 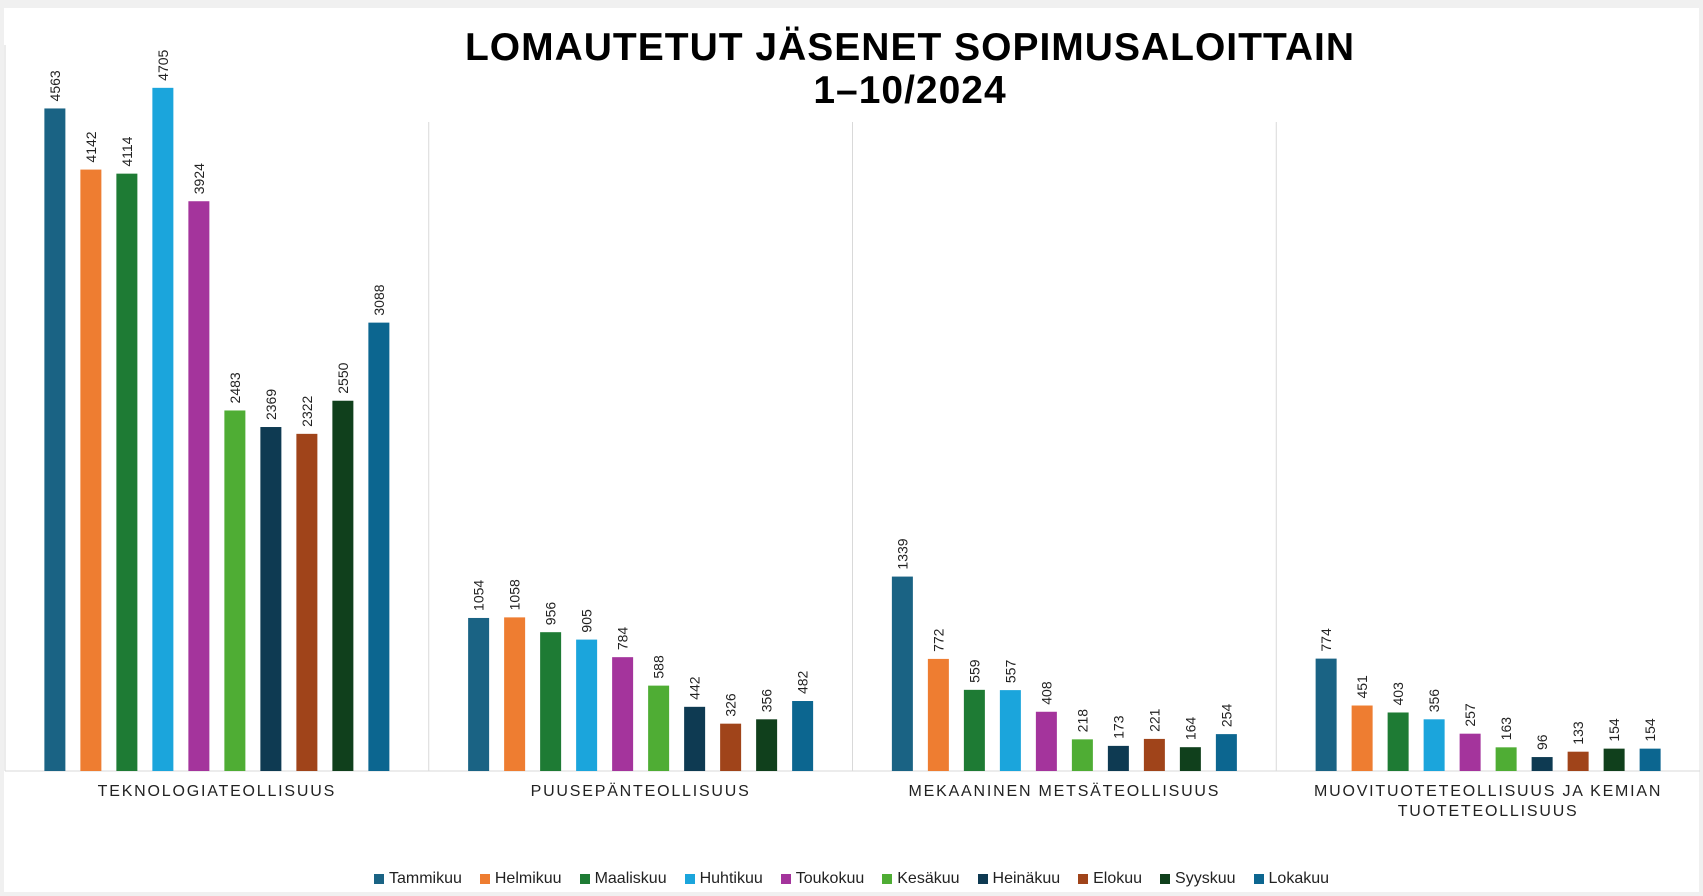 What do you see at coordinates (767, 701) in the screenshot?
I see `data-label: 356` at bounding box center [767, 701].